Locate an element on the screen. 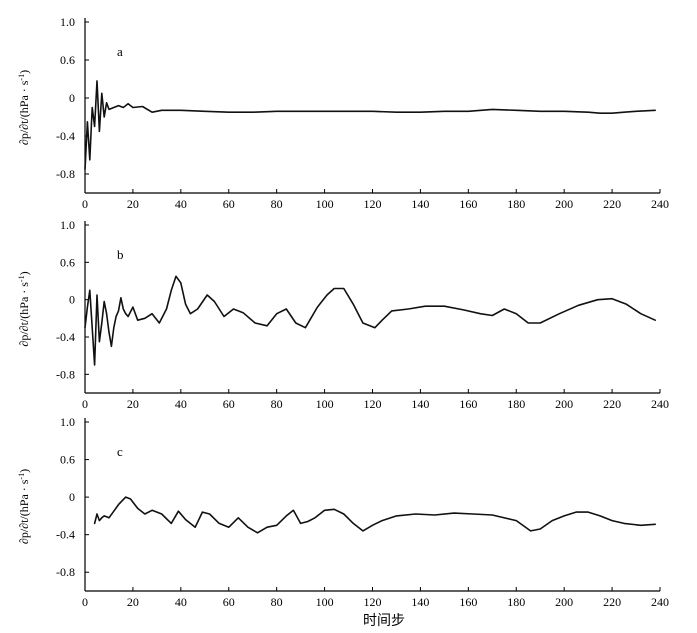  panel-label: a is located at coordinates (120, 51).